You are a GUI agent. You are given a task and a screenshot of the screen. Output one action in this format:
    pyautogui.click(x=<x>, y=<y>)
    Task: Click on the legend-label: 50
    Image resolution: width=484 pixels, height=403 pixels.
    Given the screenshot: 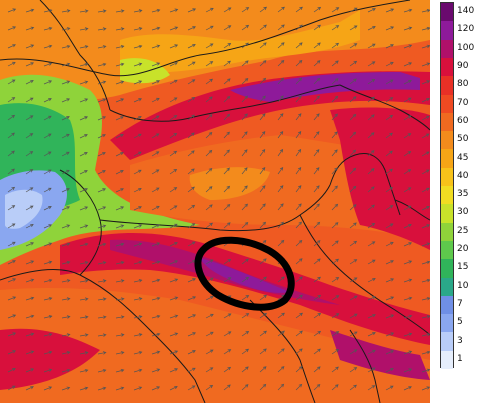 What is the action you would take?
    pyautogui.click(x=463, y=139)
    